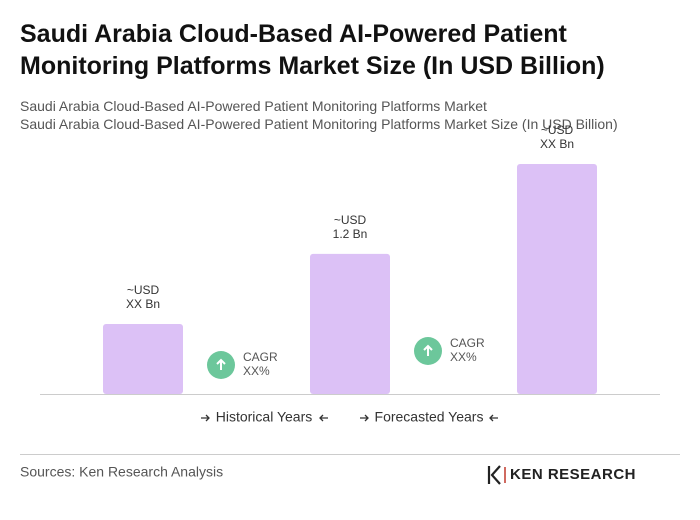 The image size is (700, 520). I want to click on value-label: 1.2 Bn, so click(350, 234).